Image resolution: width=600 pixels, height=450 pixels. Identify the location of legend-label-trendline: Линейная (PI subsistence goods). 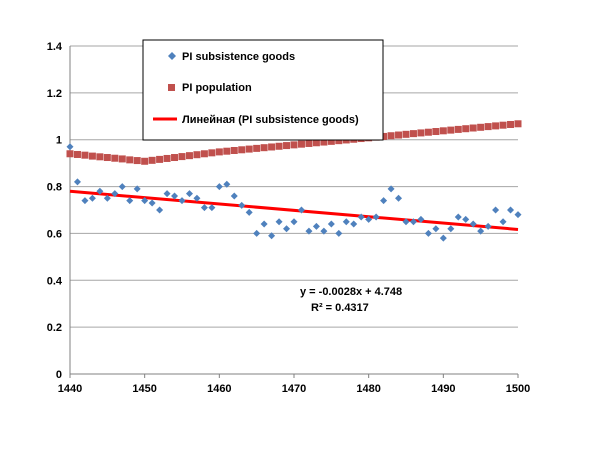
(270, 120).